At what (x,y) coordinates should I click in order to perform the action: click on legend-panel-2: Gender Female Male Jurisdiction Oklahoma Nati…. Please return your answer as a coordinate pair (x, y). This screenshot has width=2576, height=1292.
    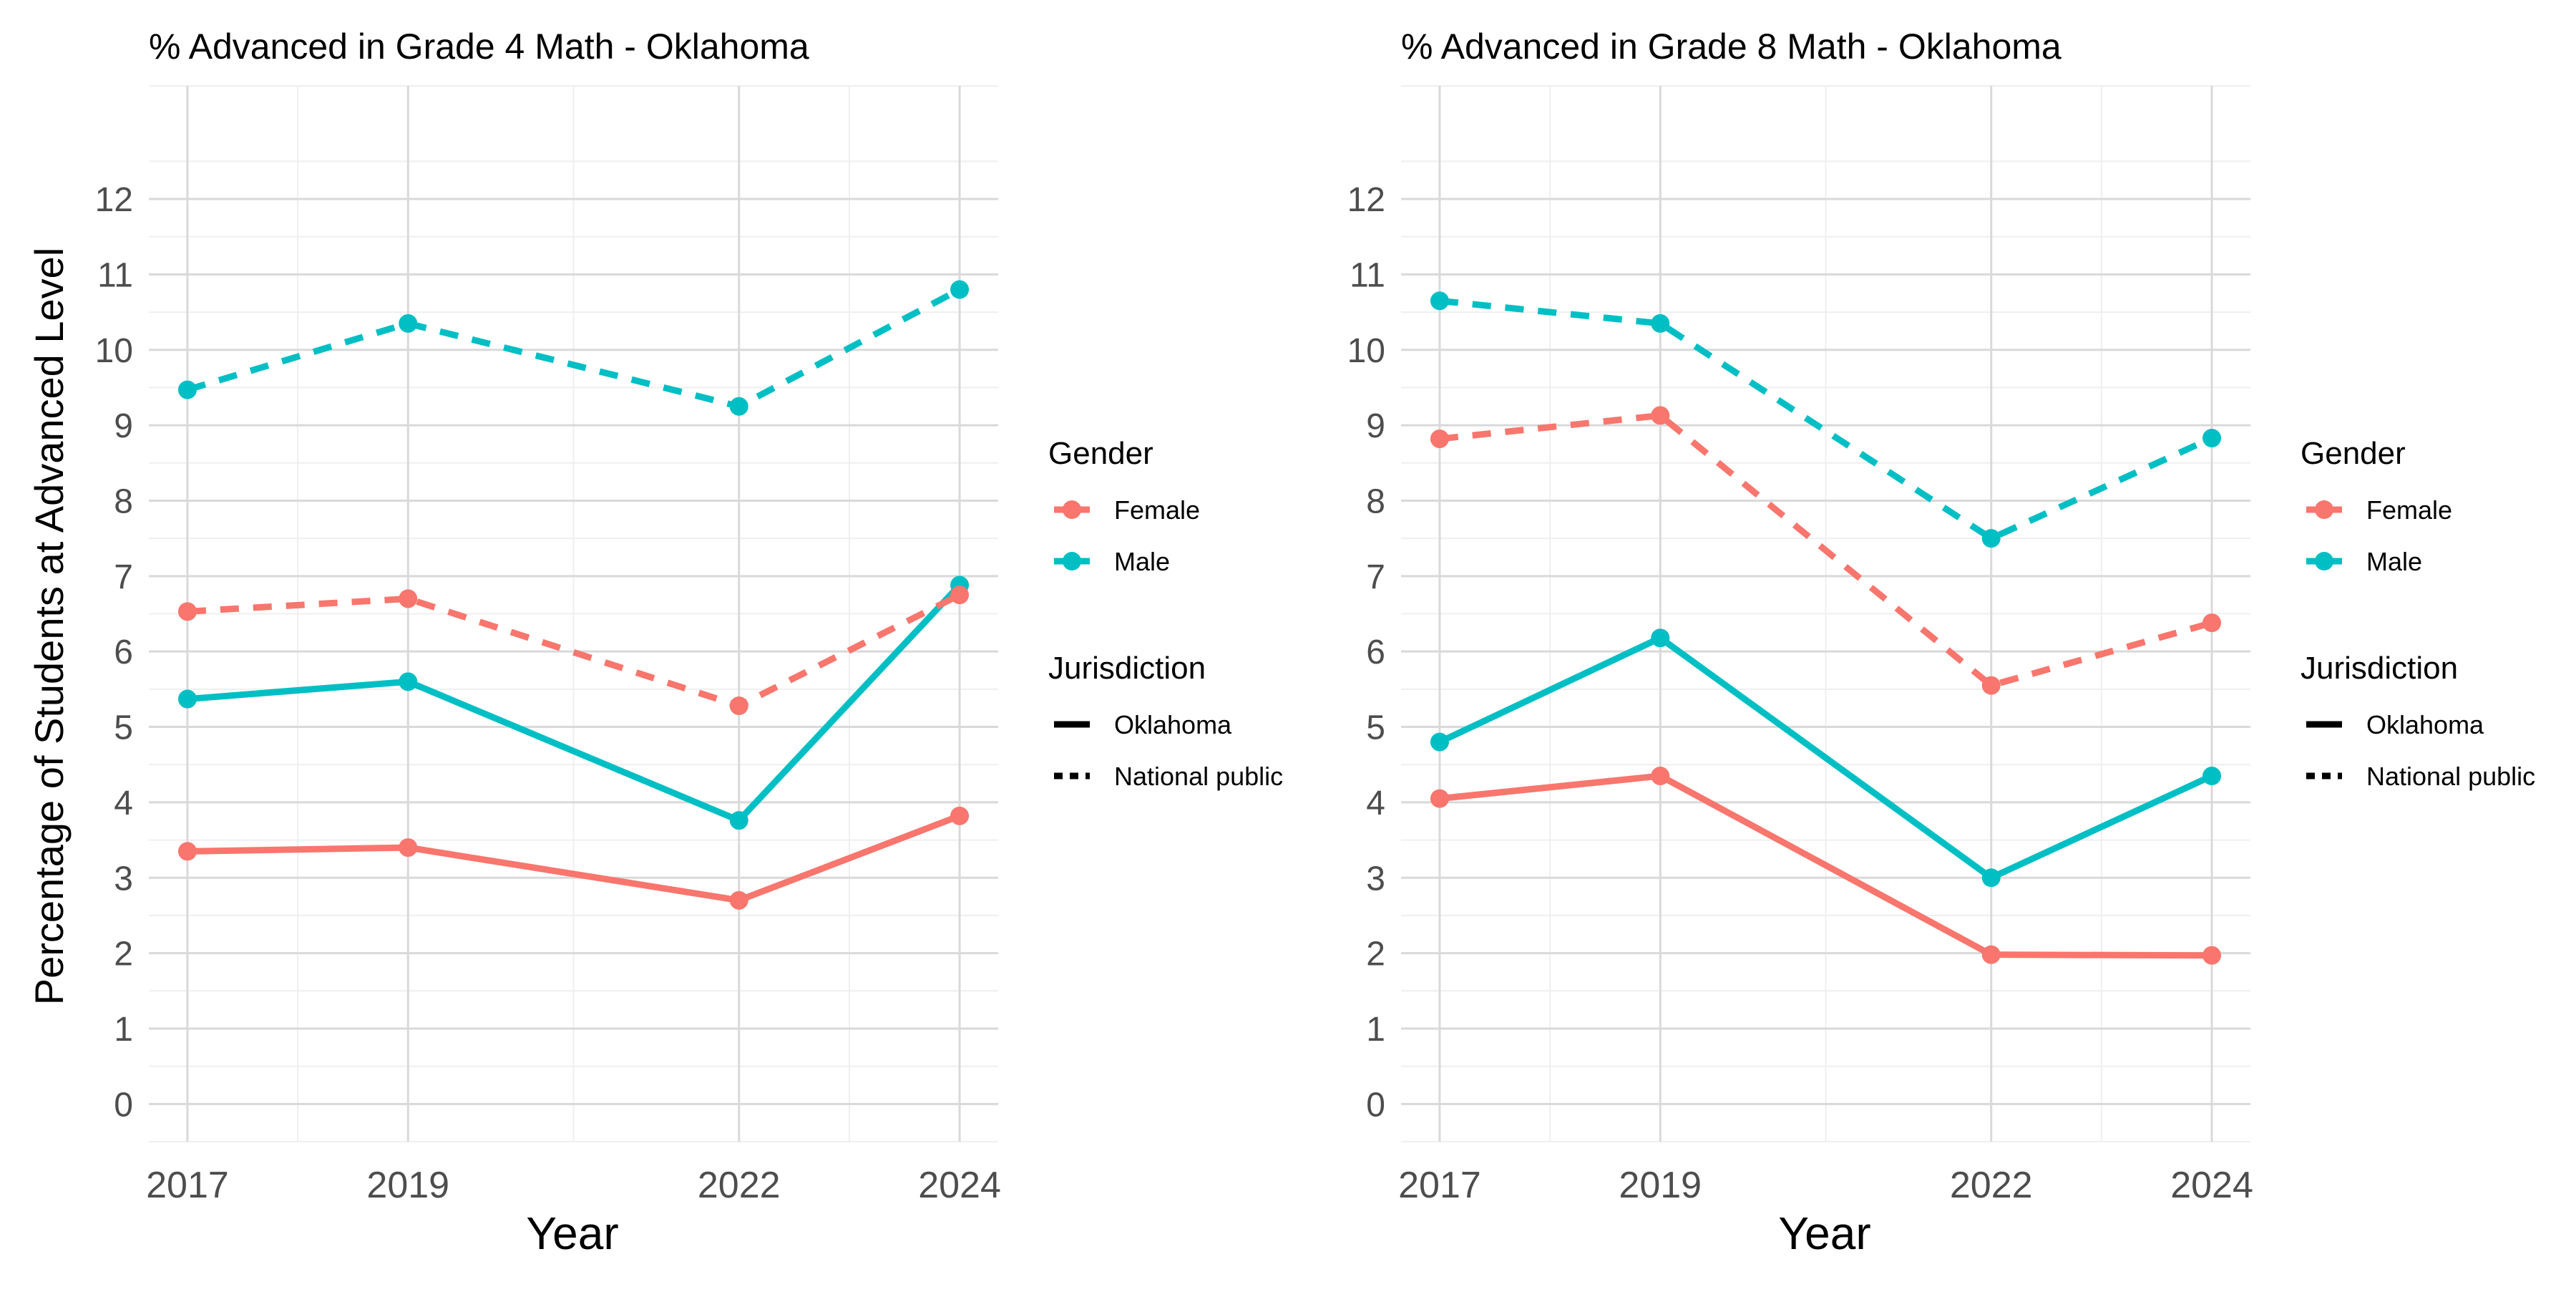
    Looking at the image, I should click on (2418, 613).